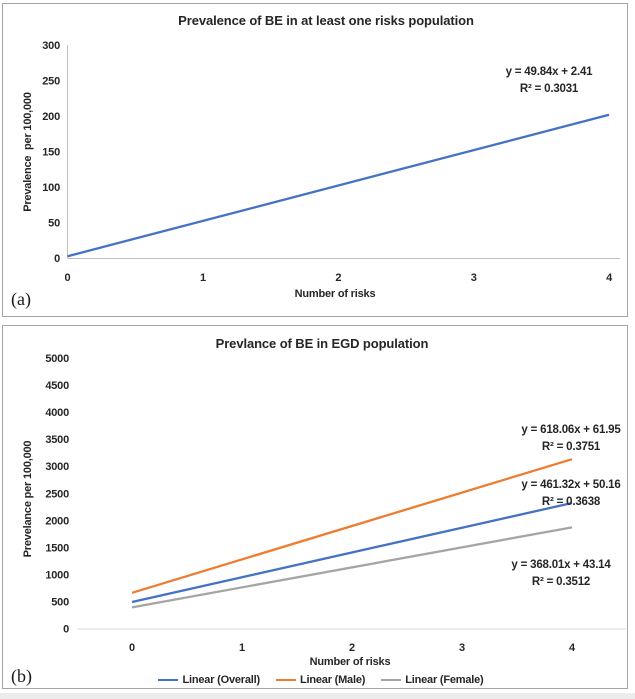  What do you see at coordinates (571, 446) in the screenshot?
I see `r-squared-text: R² = 0.3751` at bounding box center [571, 446].